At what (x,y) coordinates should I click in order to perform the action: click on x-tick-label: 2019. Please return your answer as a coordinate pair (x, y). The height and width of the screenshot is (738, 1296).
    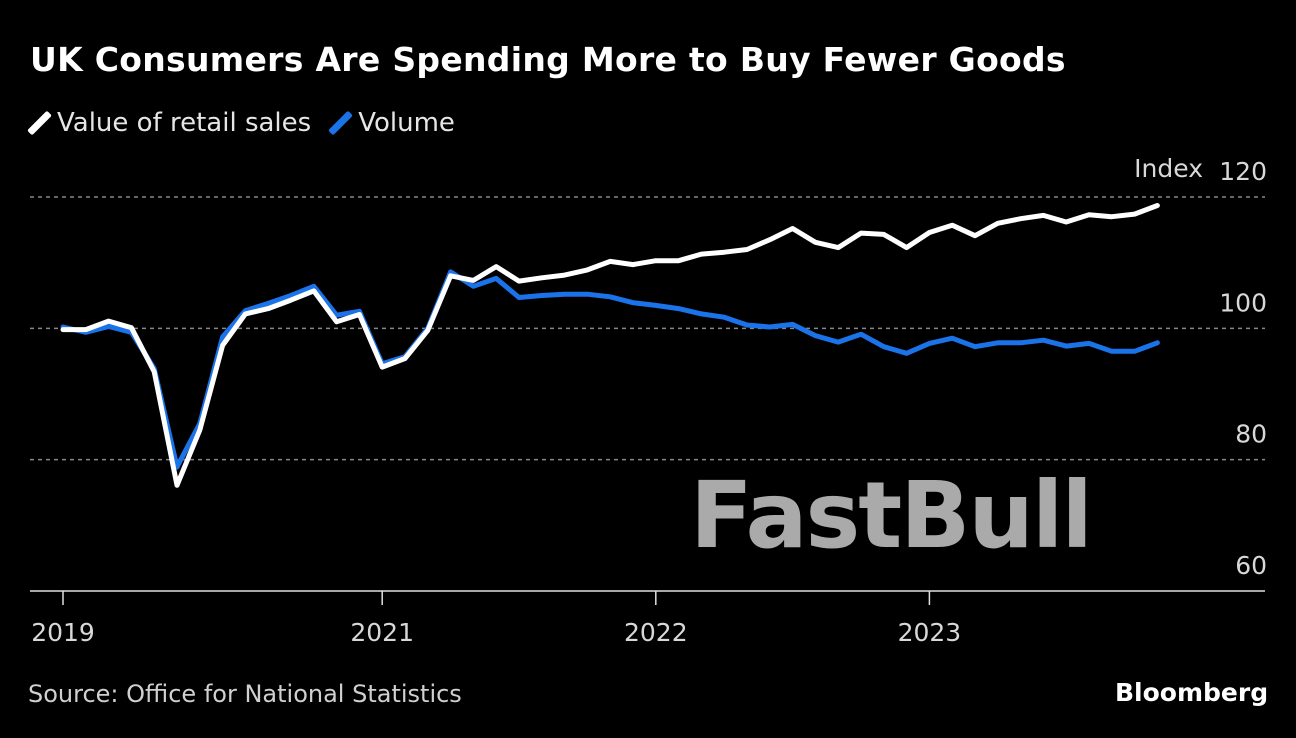
    Looking at the image, I should click on (63, 632).